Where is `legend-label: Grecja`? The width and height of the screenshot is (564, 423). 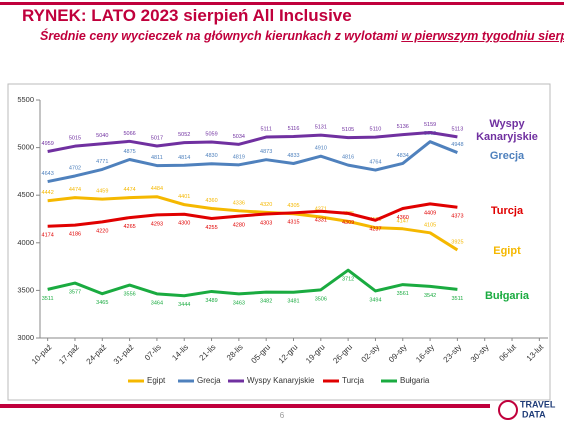 legend-label: Grecja is located at coordinates (209, 380).